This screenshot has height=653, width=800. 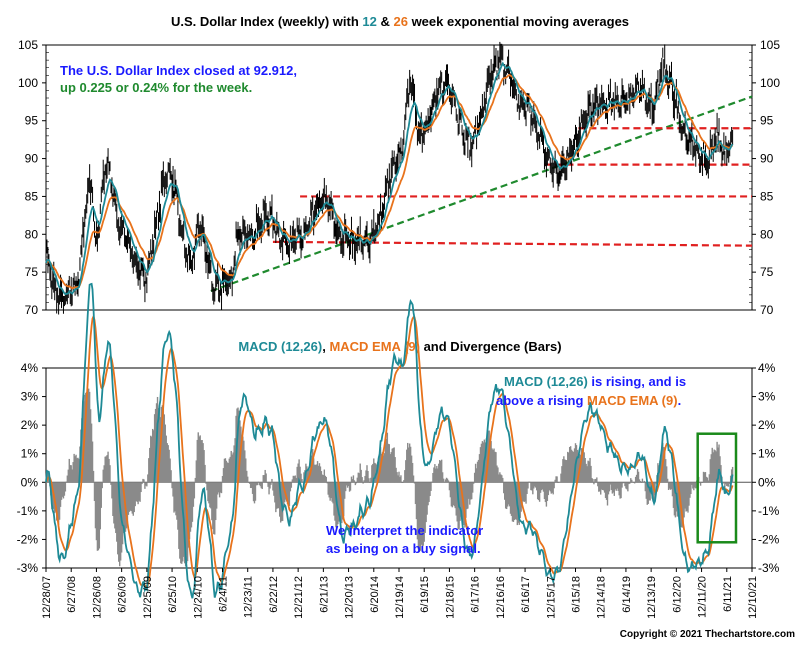 What do you see at coordinates (156, 87) in the screenshot?
I see `close-note-line2: up 0.225 or 0.24% for the week.` at bounding box center [156, 87].